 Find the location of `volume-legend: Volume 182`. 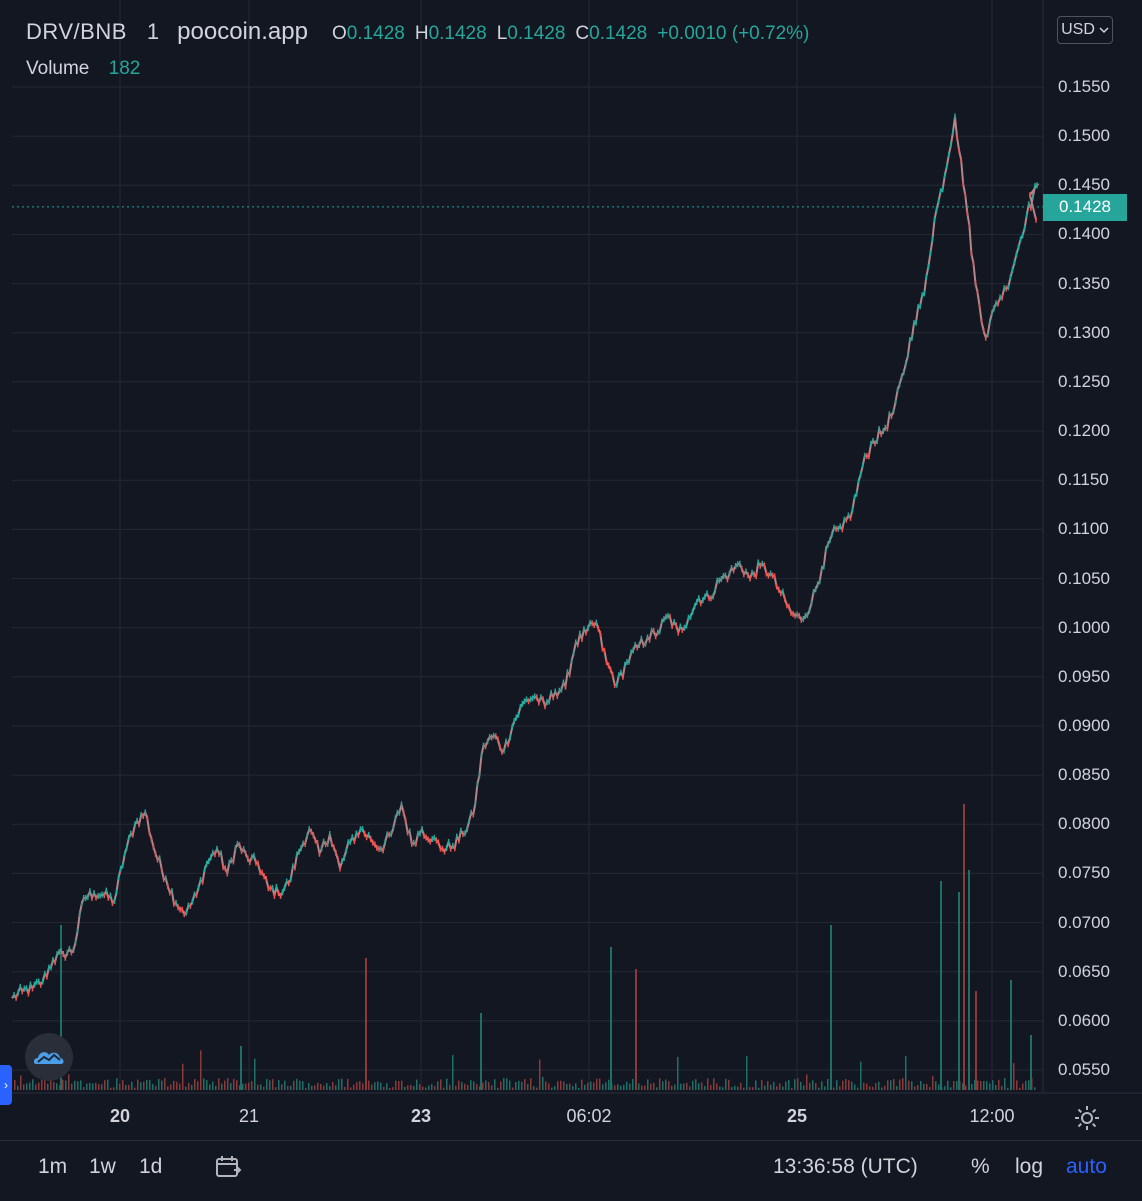

volume-legend: Volume 182 is located at coordinates (83, 69).